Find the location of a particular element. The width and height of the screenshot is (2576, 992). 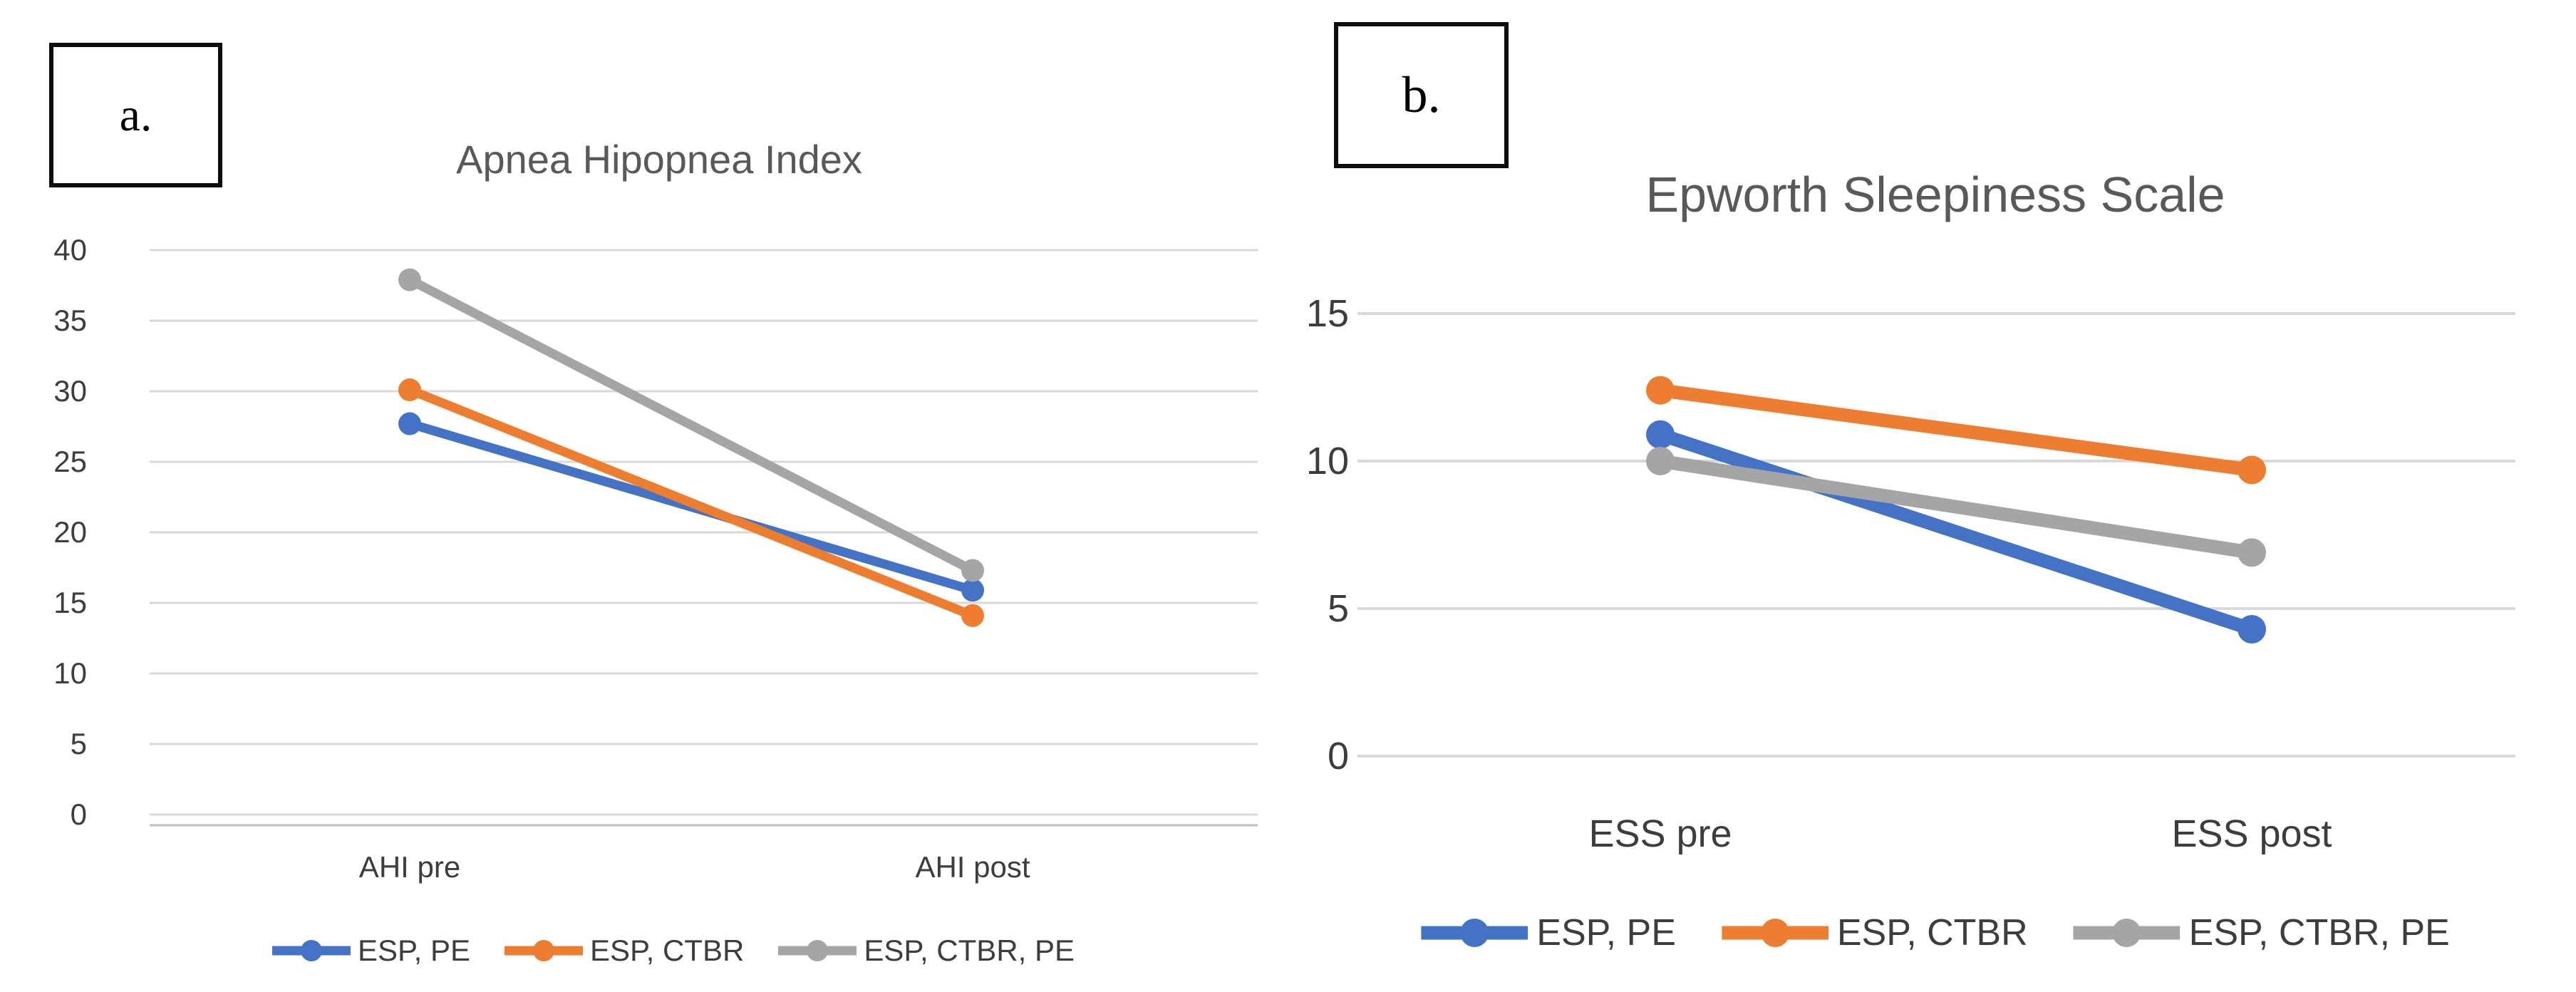

series-line-esp-pe is located at coordinates (1956, 532).